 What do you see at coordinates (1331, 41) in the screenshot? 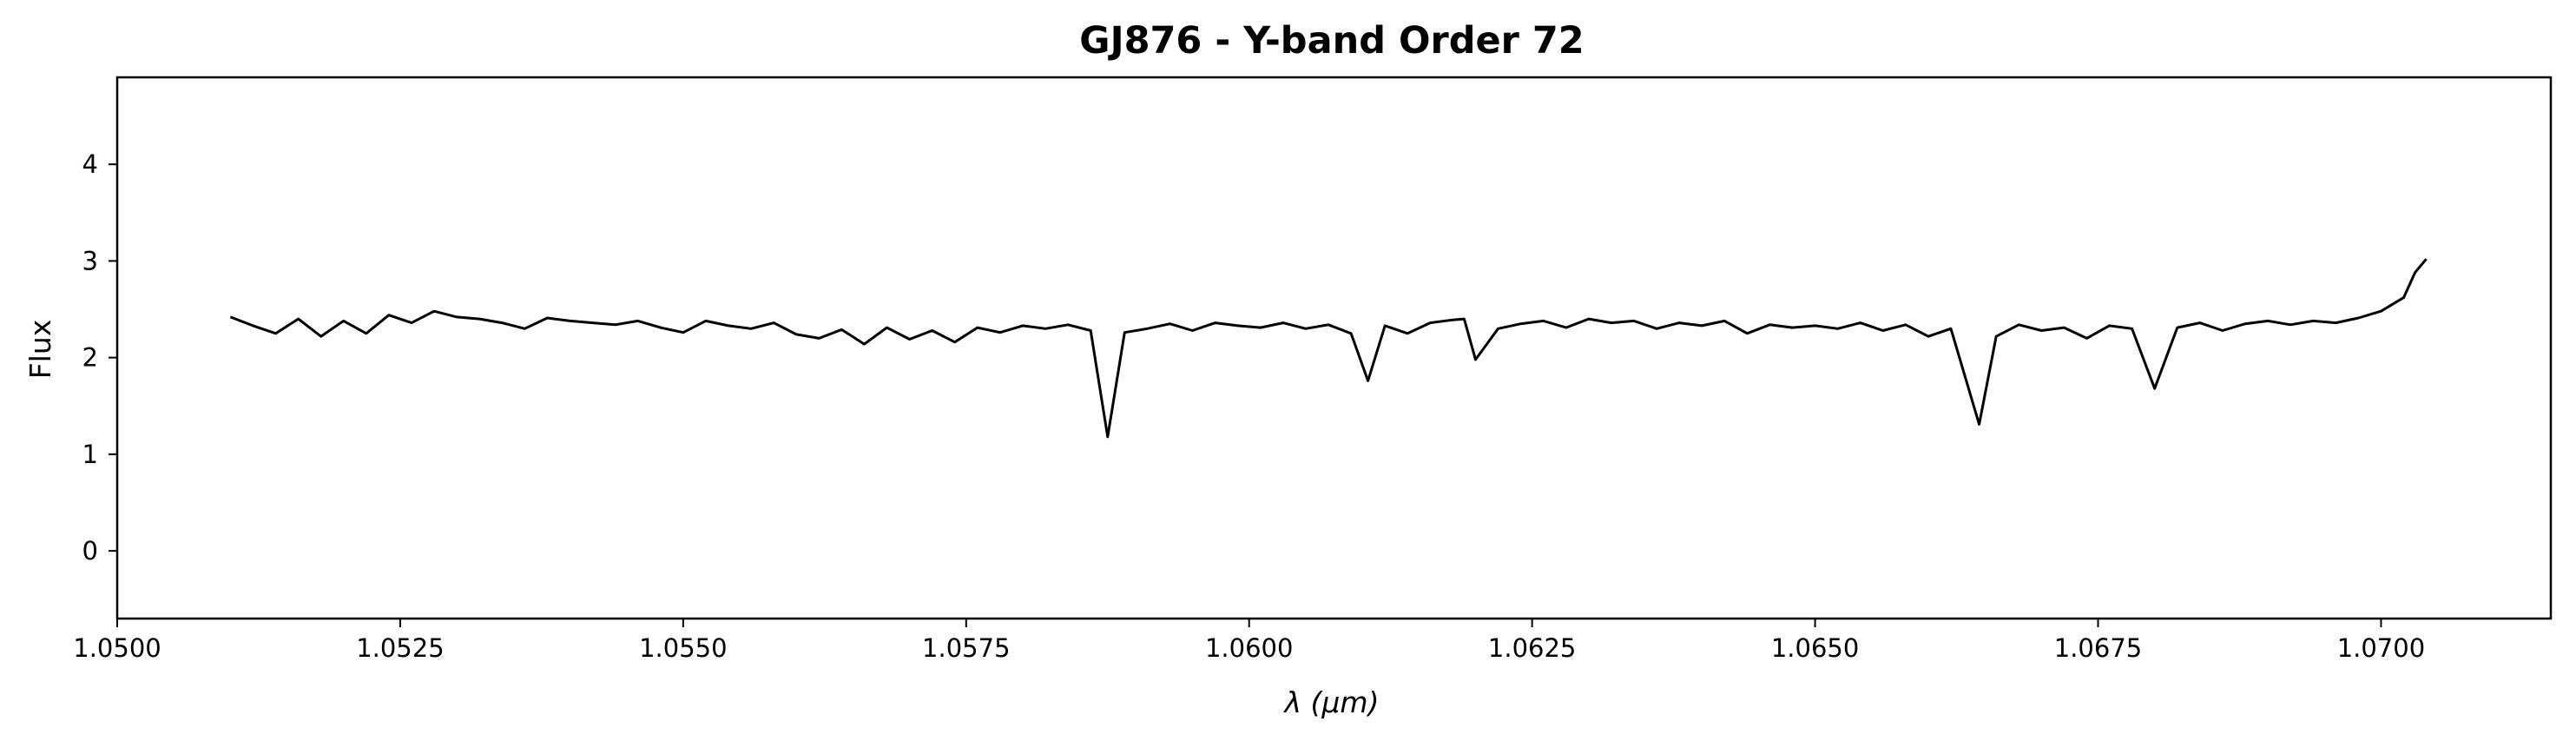
I see `chart-title: GJ876 - Y-band Order 72` at bounding box center [1331, 41].